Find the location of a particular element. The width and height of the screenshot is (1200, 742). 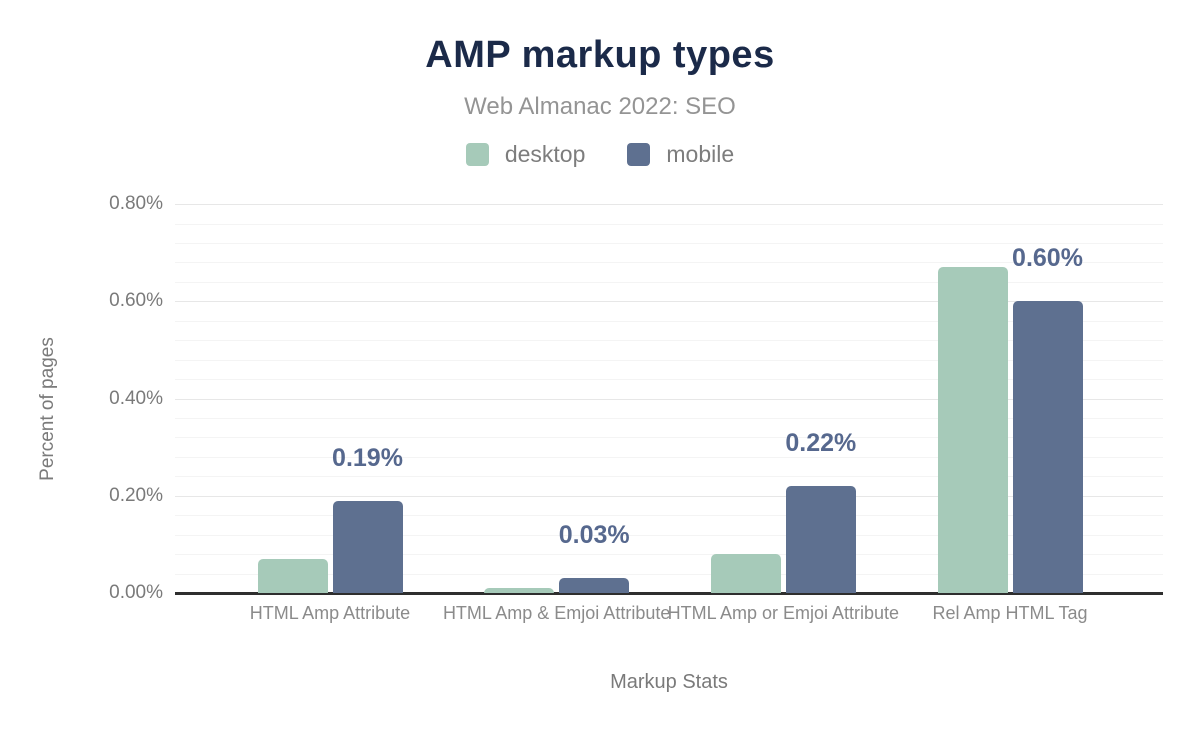

gridline-minor-0.76 is located at coordinates (669, 224).